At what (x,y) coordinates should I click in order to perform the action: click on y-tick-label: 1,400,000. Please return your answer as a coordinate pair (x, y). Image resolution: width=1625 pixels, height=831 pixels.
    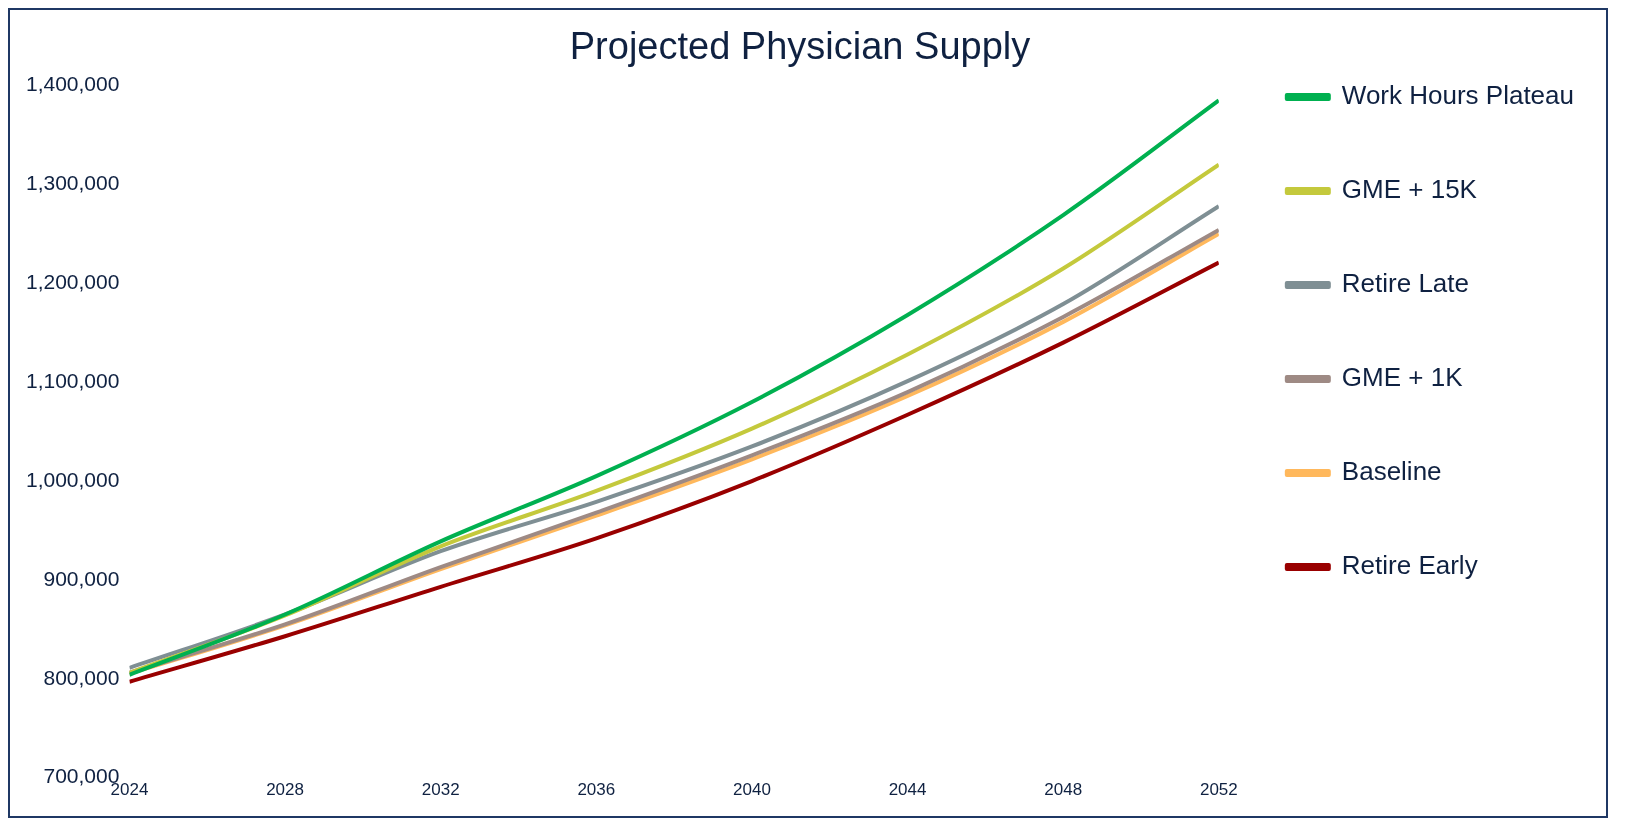
    Looking at the image, I should click on (72, 84).